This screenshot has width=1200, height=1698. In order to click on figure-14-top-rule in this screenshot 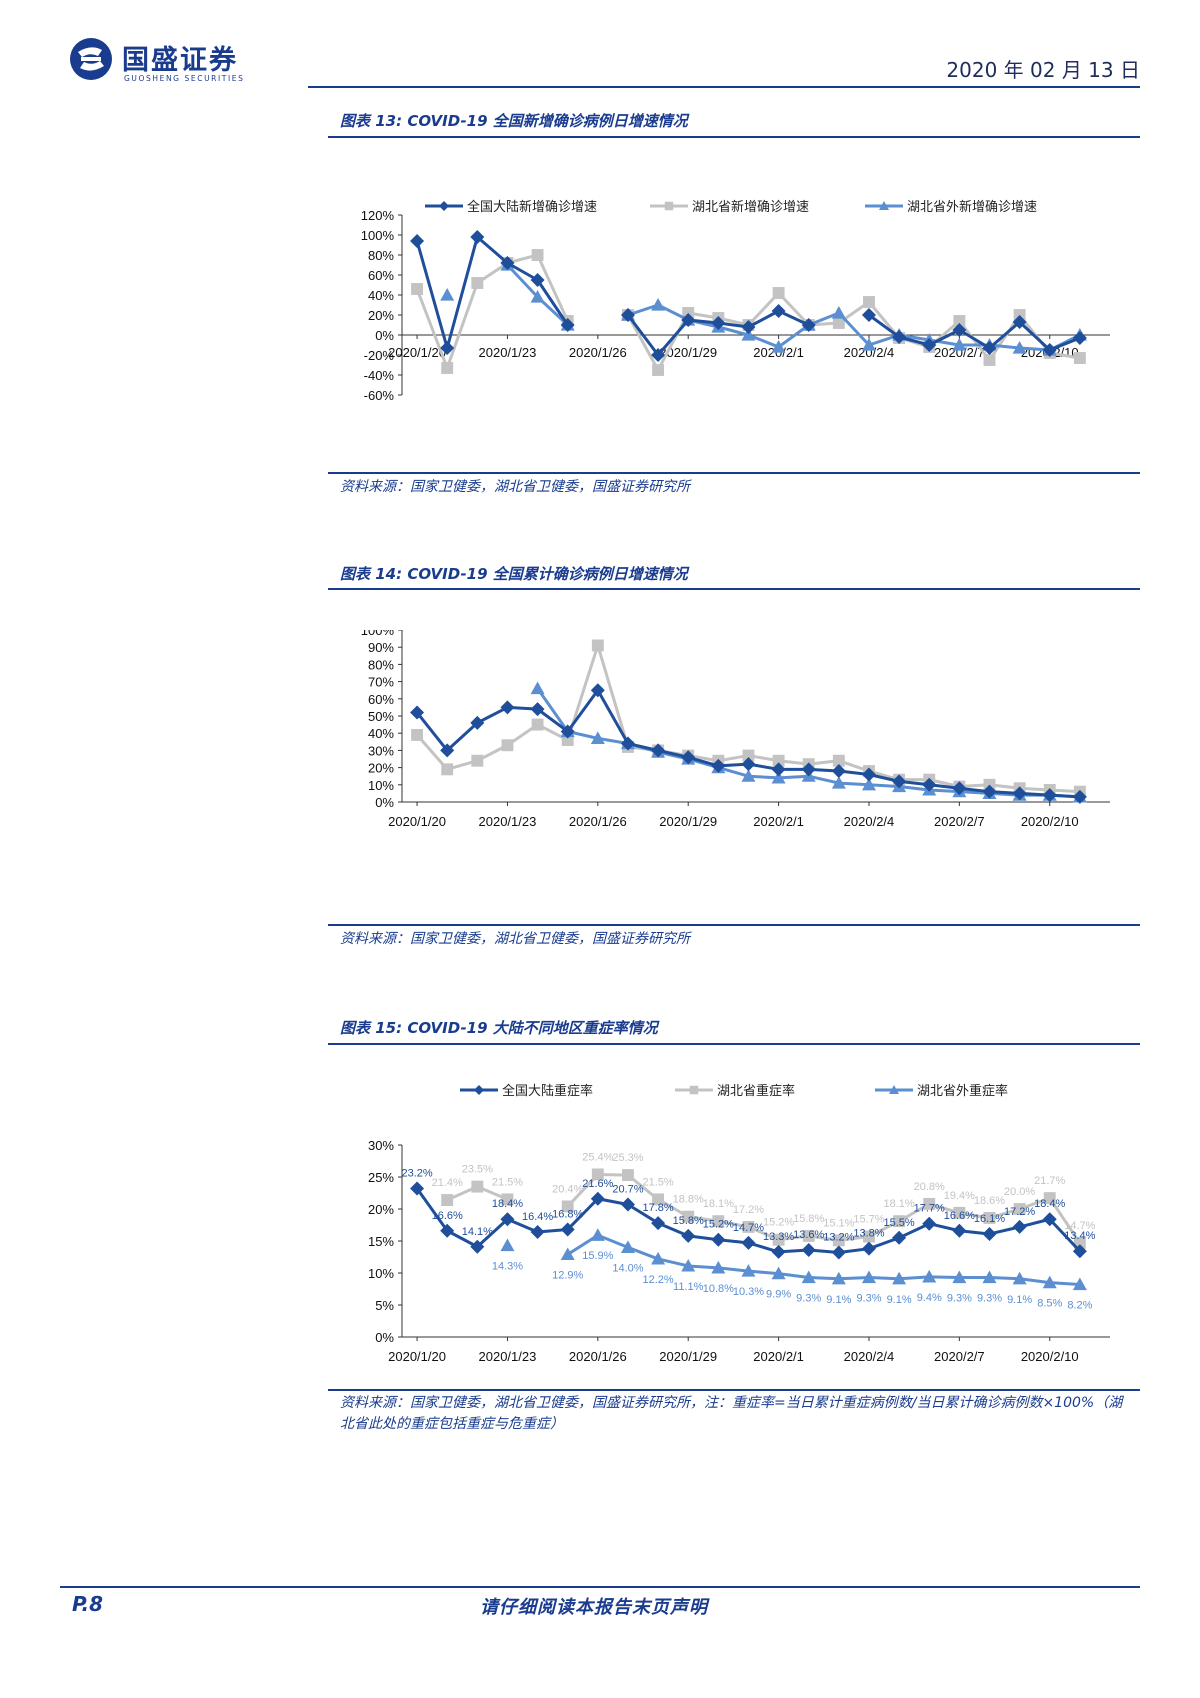, I will do `click(734, 589)`.